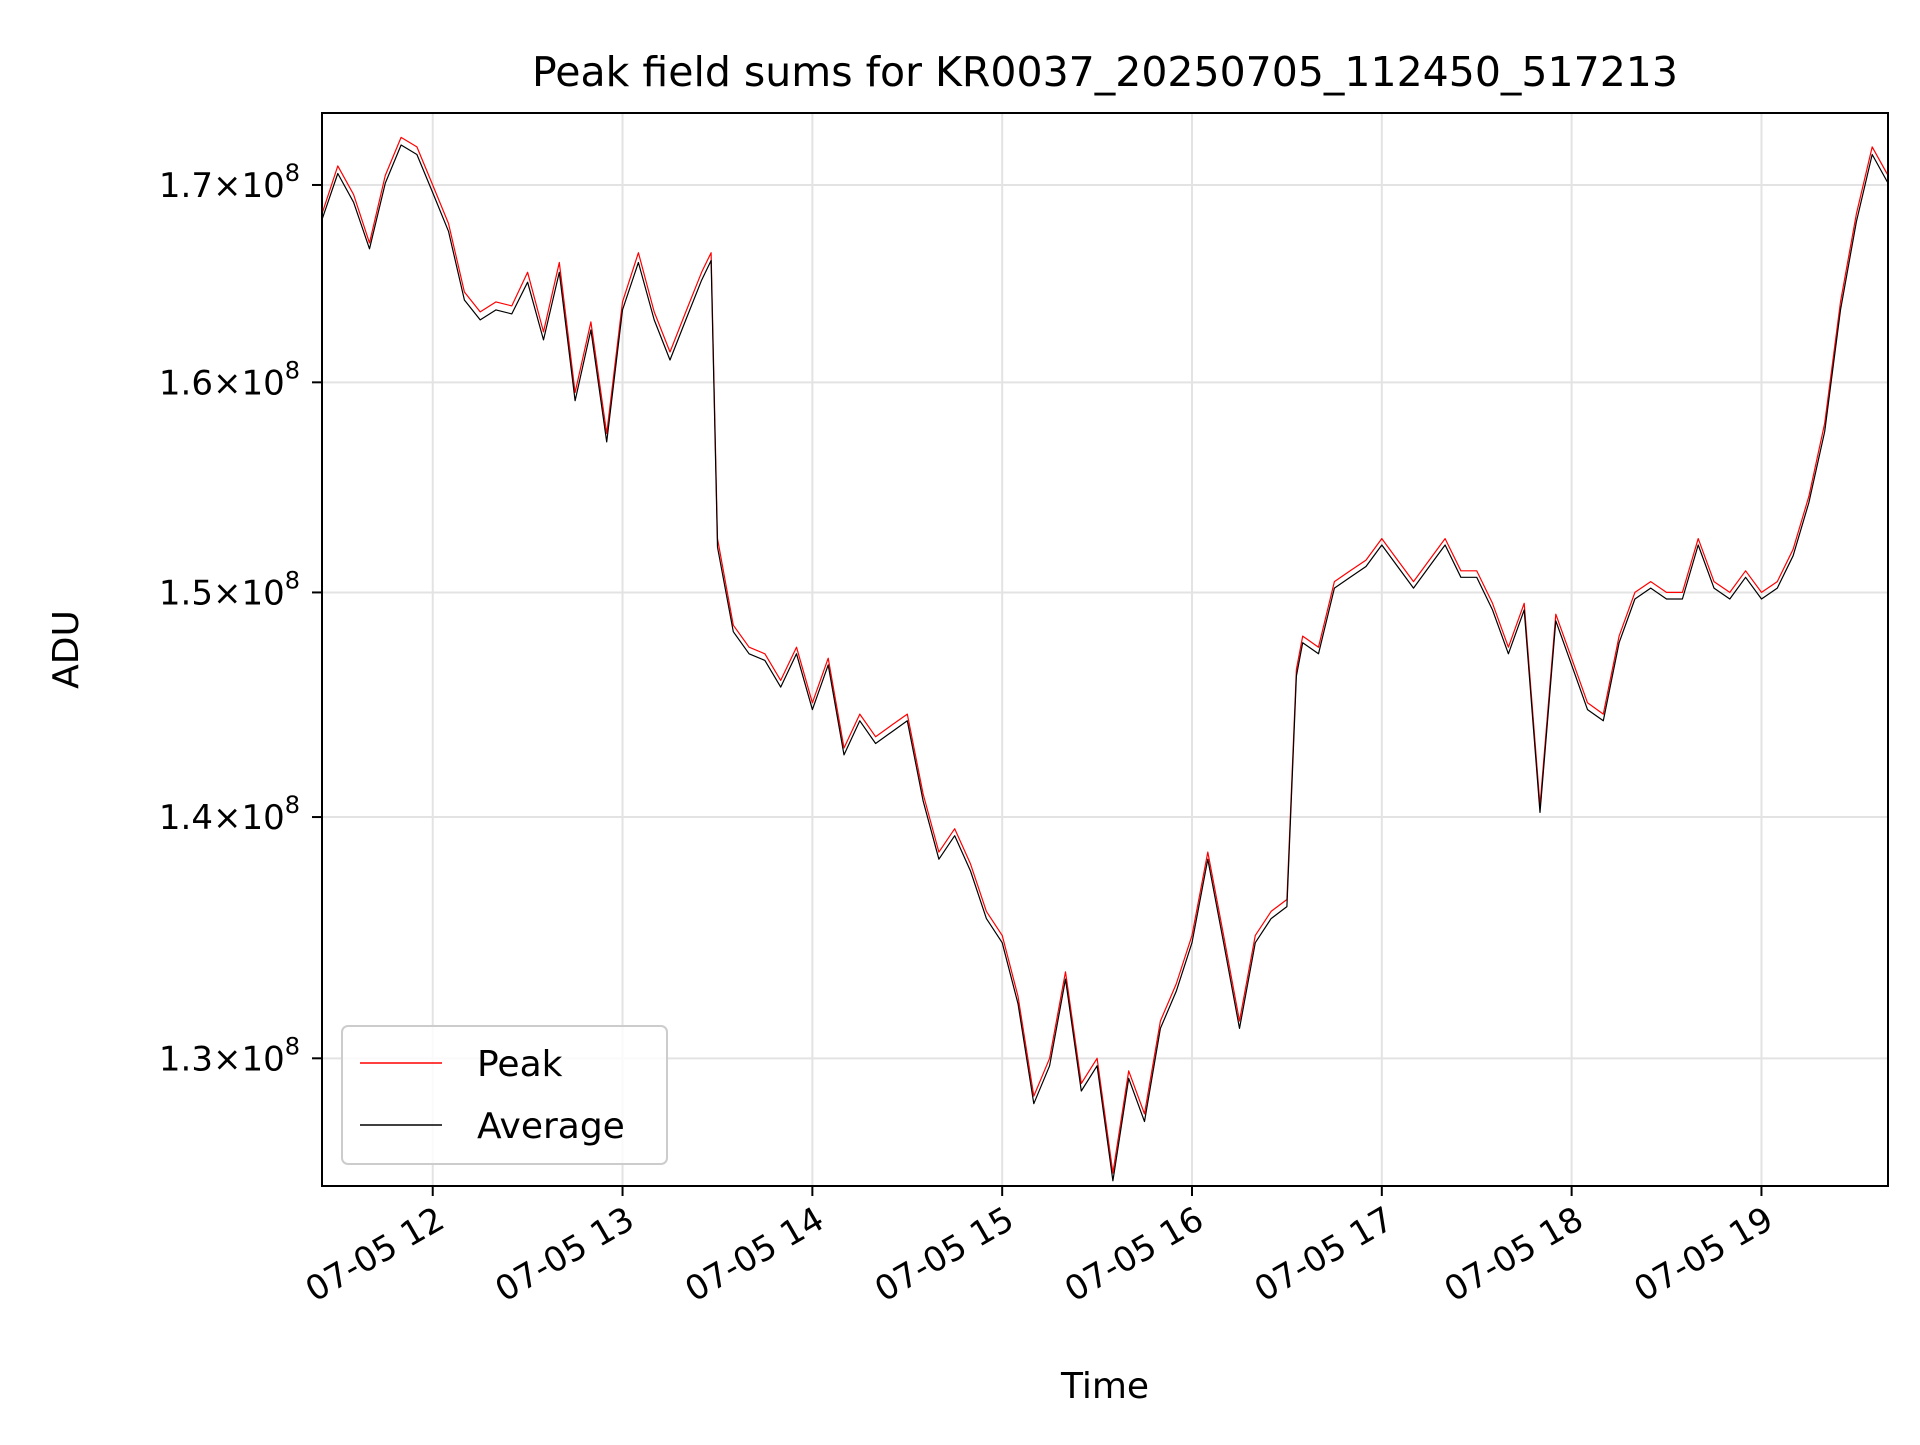  I want to click on y-tick-mantissa: 1.6, so click(186, 383).